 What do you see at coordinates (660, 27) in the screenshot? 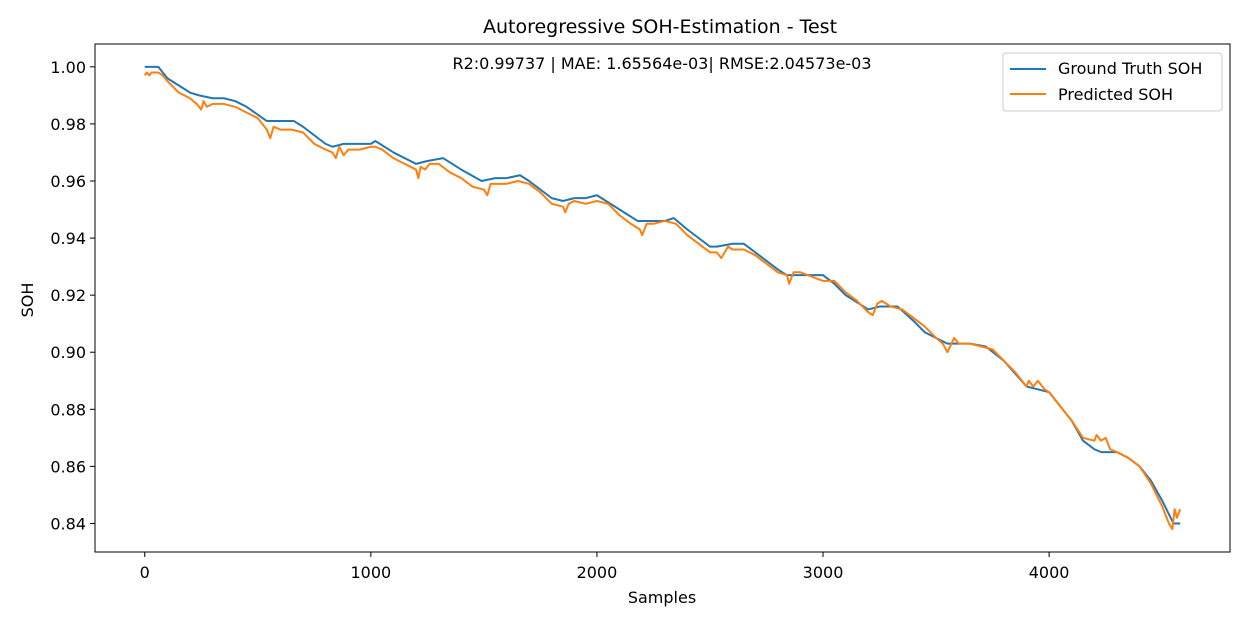
I see `chart-title: Autoregressive SOH-Estimation - Test` at bounding box center [660, 27].